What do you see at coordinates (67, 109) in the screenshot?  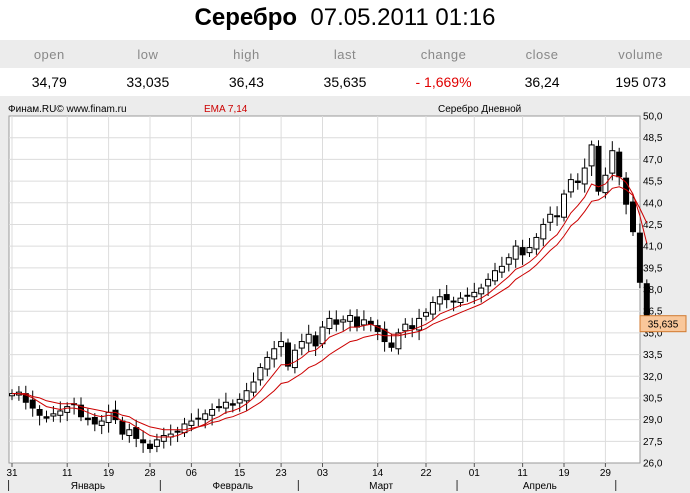 I see `source-label: Финам.RU© www.finam.ru` at bounding box center [67, 109].